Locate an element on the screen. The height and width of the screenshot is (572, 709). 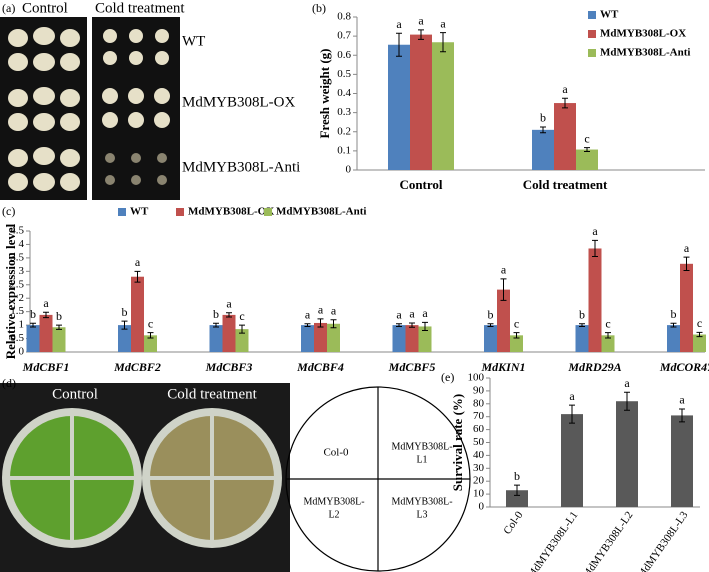
y-tick-label: 4.5 is located at coordinates (17, 231).